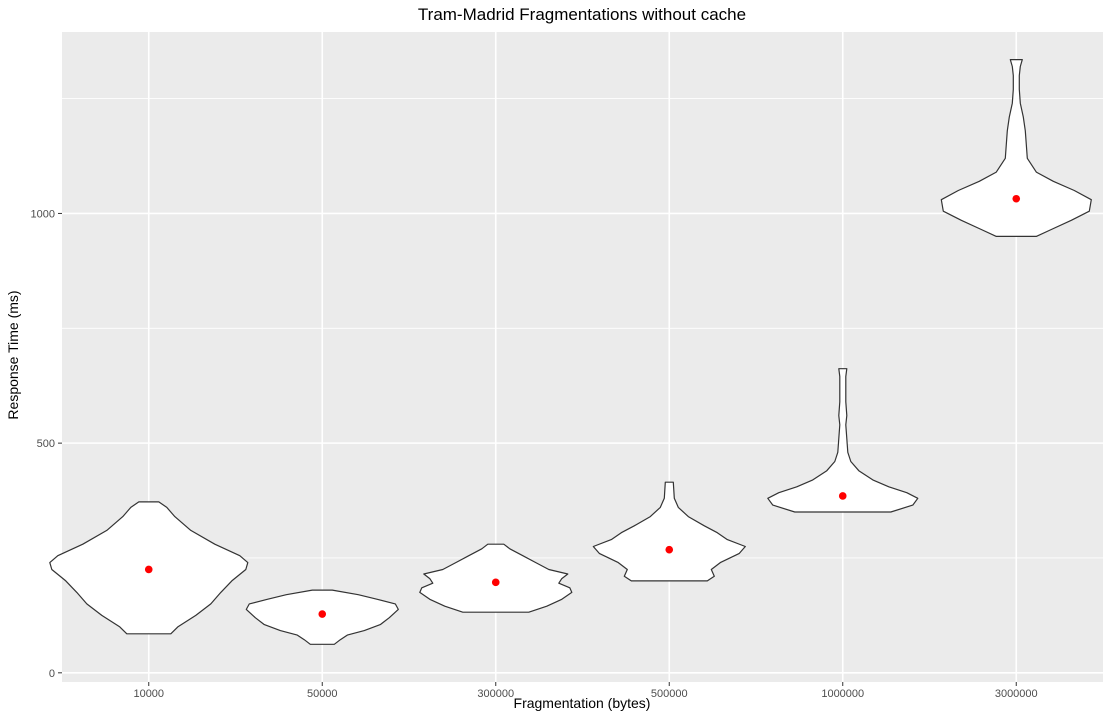 Image resolution: width=1110 pixels, height=719 pixels. Describe the element at coordinates (13, 354) in the screenshot. I see `y-axis-title: Response Time (ms)` at that location.